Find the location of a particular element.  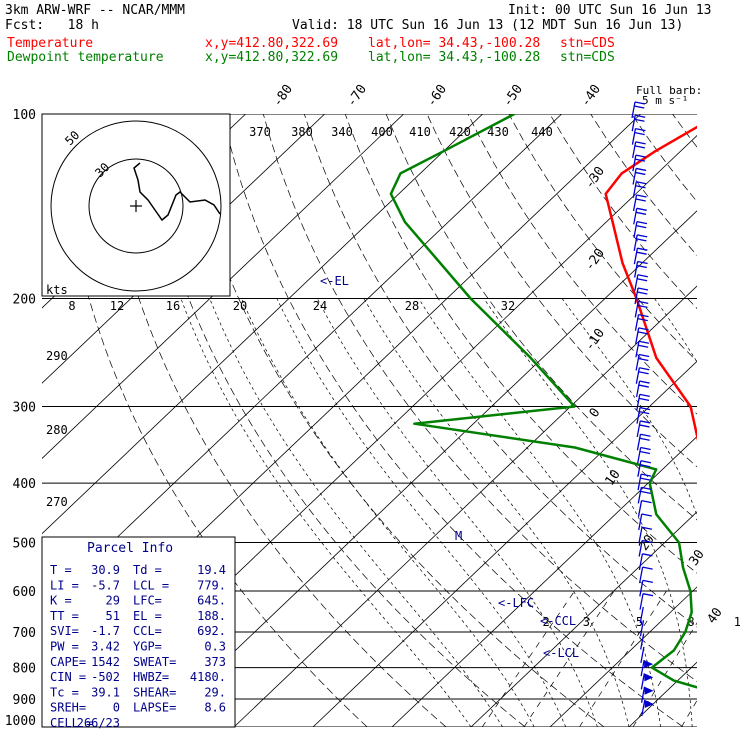

pressure-label: 200 is located at coordinates (24, 300).